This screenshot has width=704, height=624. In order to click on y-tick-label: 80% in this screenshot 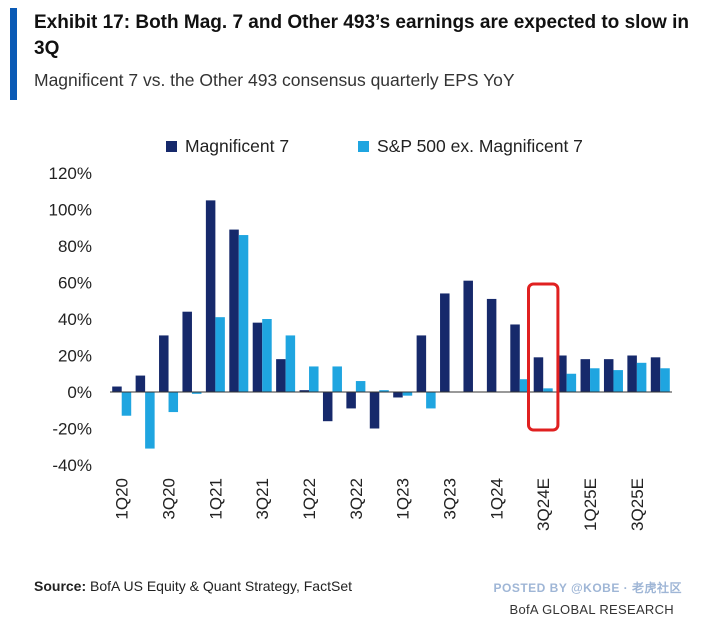, I will do `click(75, 246)`.